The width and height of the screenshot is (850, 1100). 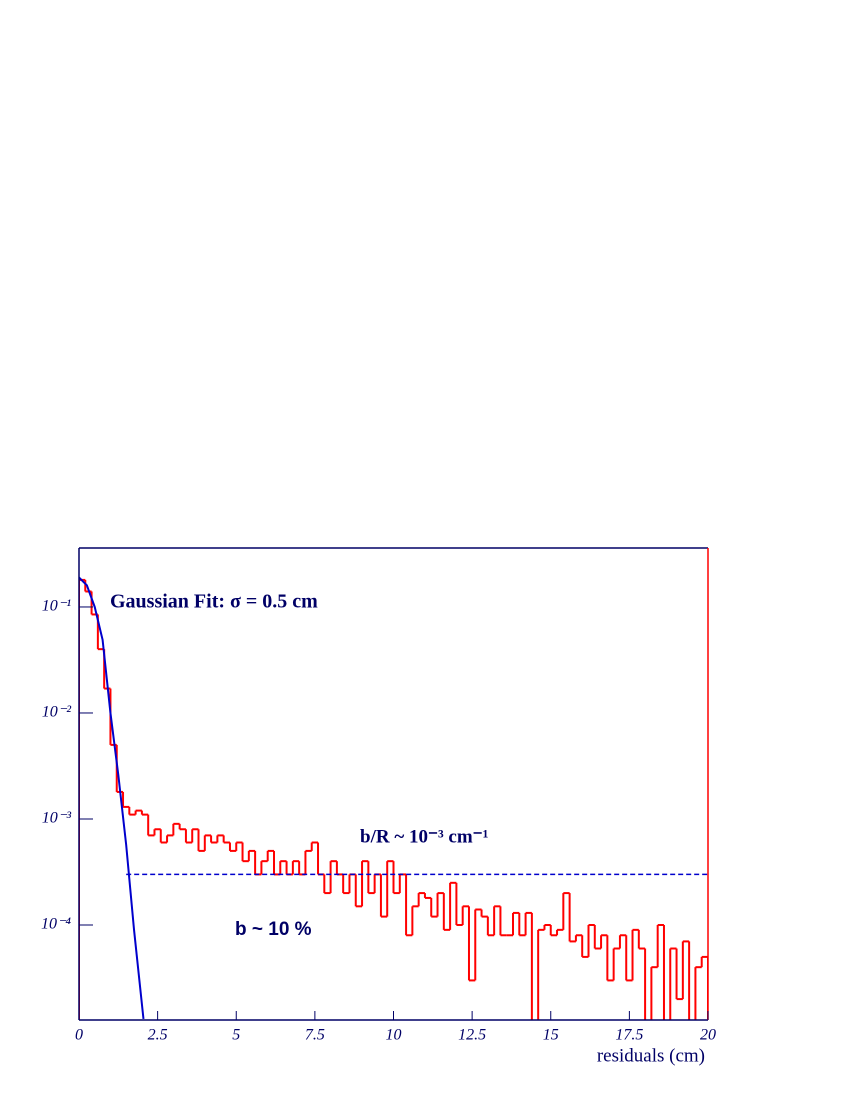 I want to click on y-tick-label: 10⁻³, so click(x=56, y=818).